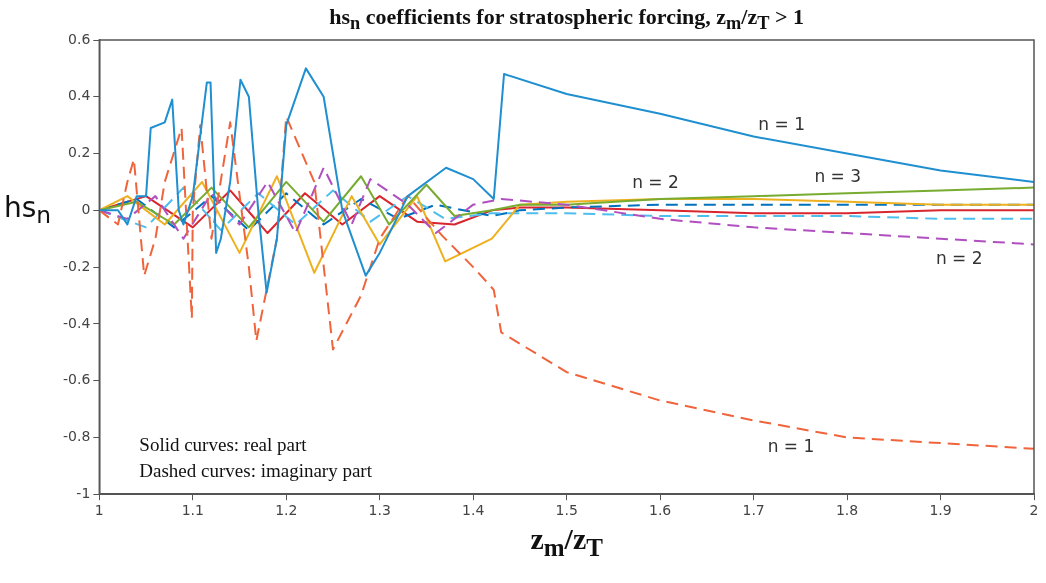  What do you see at coordinates (223, 445) in the screenshot?
I see `annotation: Solid curves: real part` at bounding box center [223, 445].